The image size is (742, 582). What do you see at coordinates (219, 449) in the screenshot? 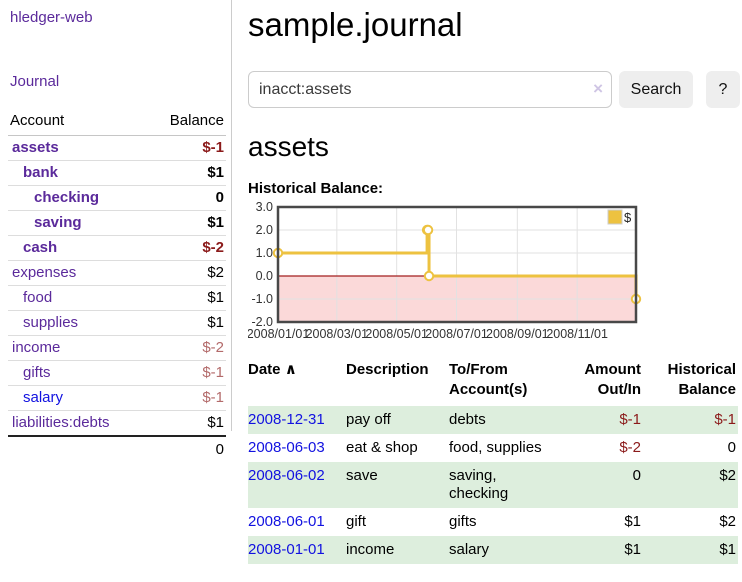
I see `accounts-total-value: 0` at bounding box center [219, 449].